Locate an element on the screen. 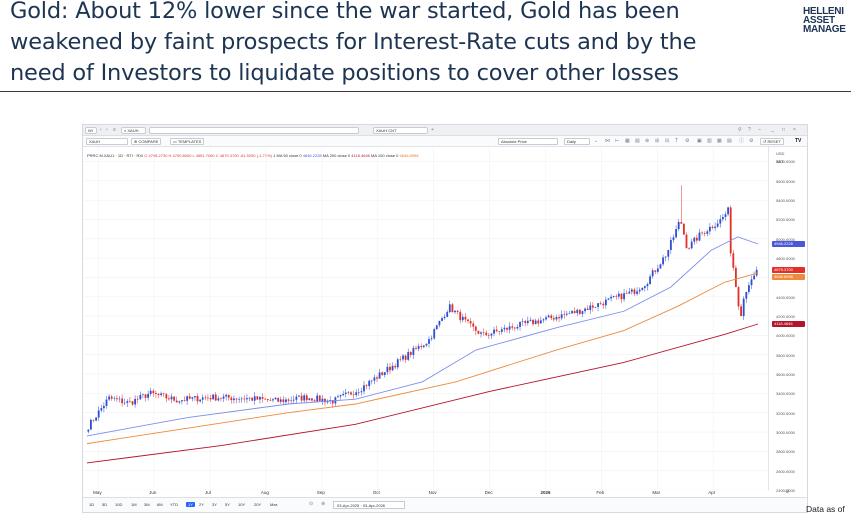 This screenshot has height=530, width=851. add-tab-icon: + is located at coordinates (432, 130).